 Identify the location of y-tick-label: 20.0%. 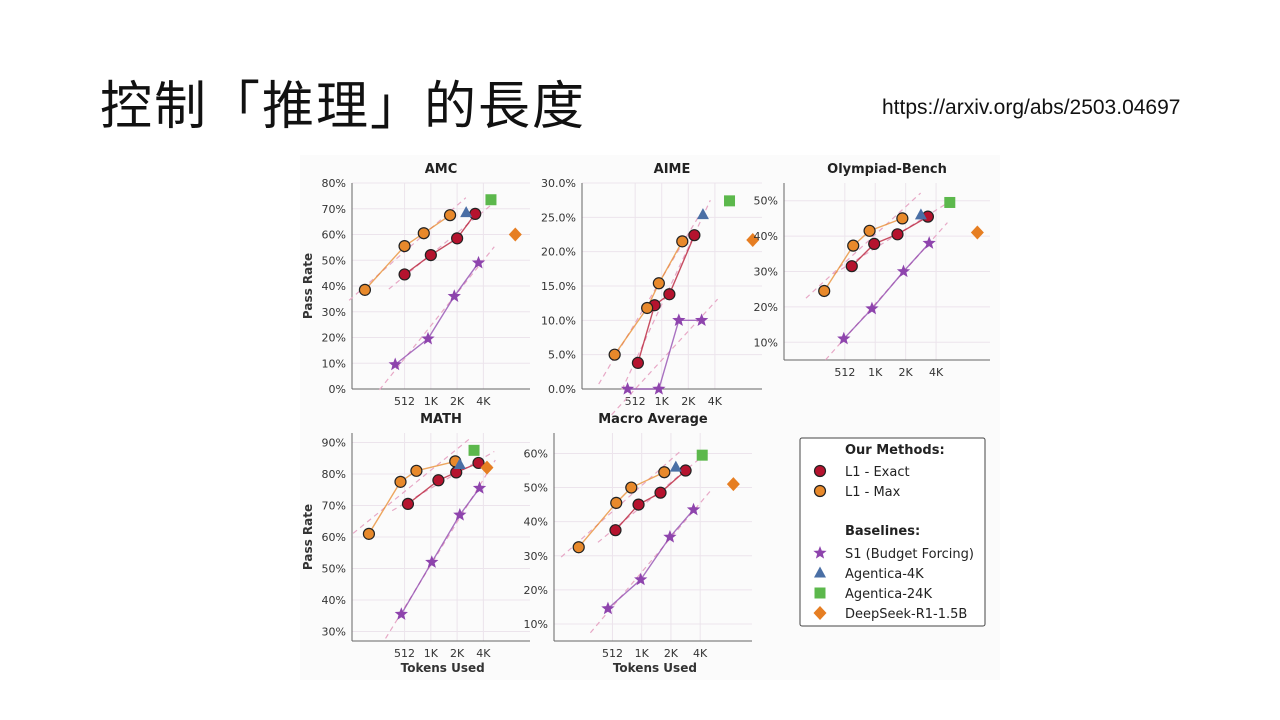
(558, 252).